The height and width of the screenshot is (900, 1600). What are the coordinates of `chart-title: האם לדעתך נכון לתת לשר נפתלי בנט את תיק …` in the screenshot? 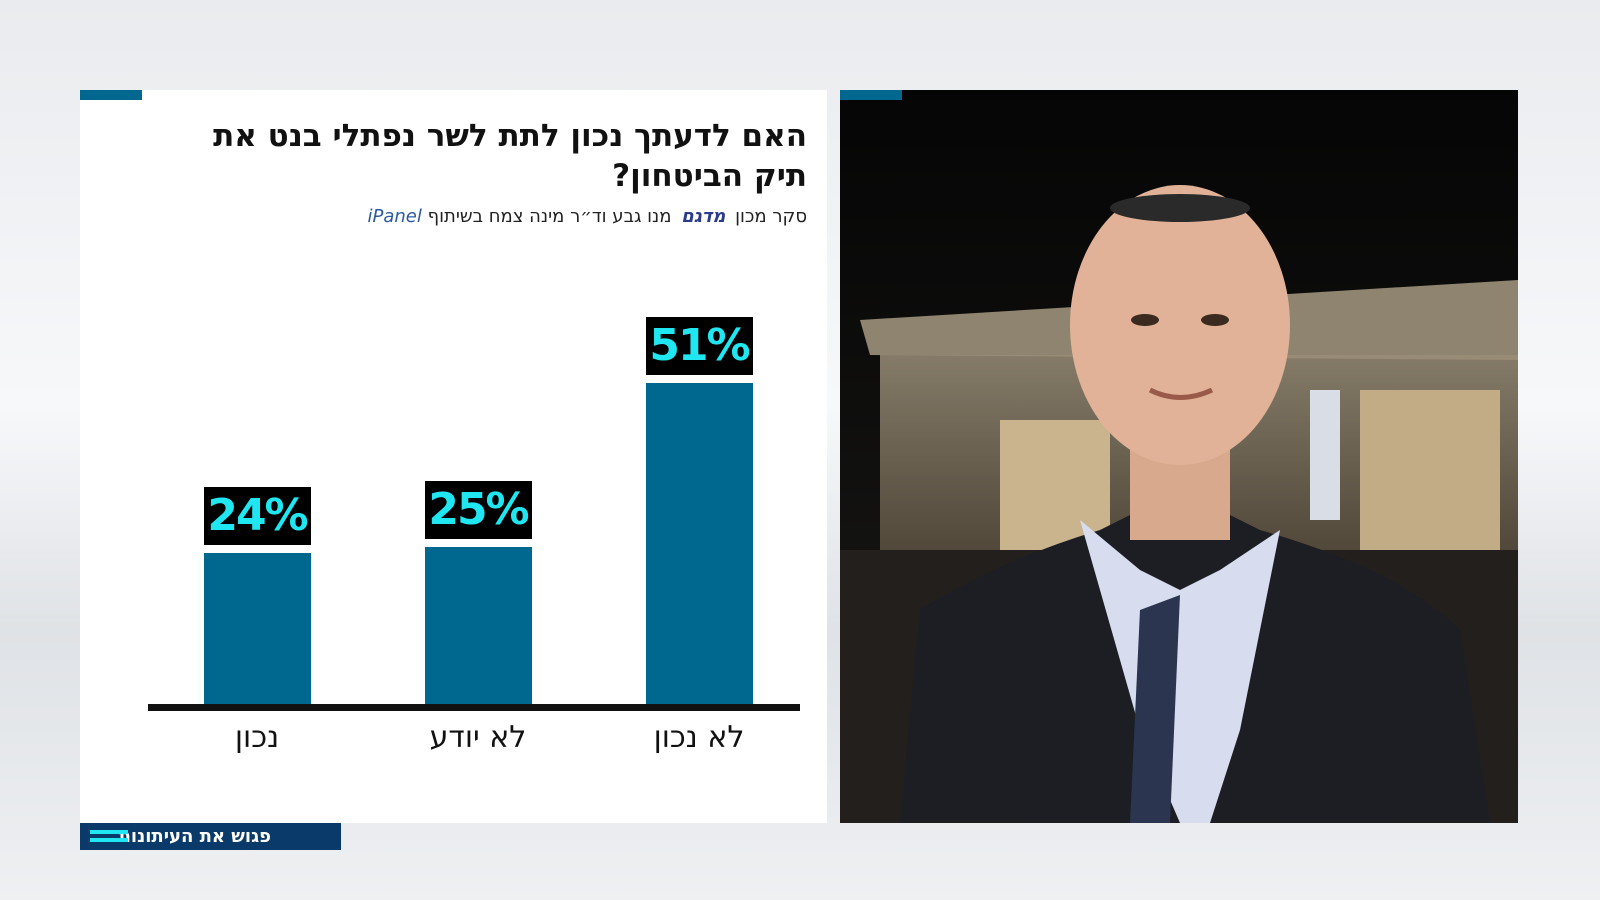 It's located at (510, 156).